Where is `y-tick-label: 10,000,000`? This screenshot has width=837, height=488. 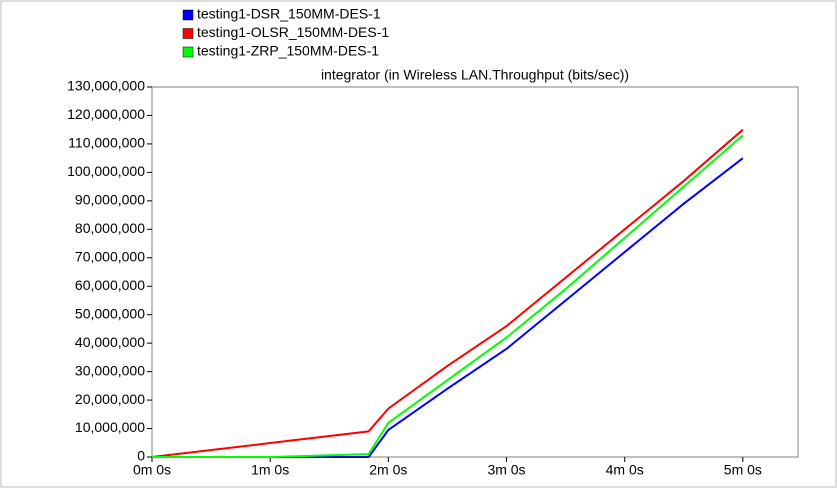
y-tick-label: 10,000,000 is located at coordinates (110, 427).